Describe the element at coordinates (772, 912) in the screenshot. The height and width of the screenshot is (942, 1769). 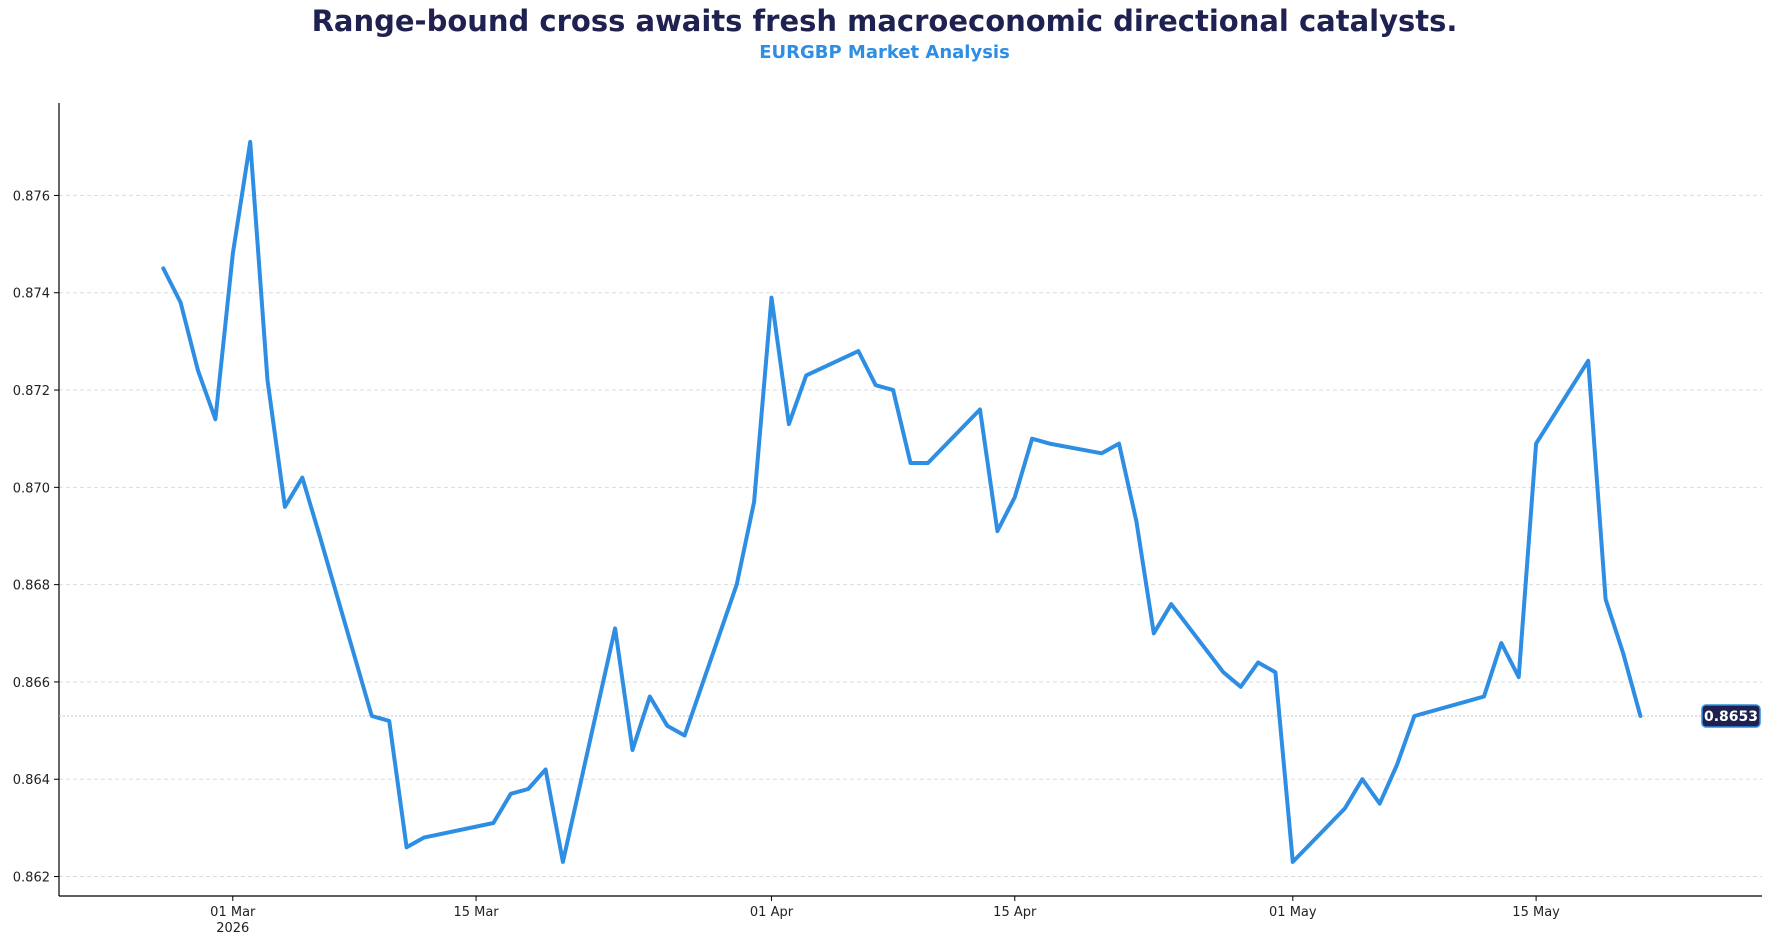
I see `x-tick-label: 01 Apr` at that location.